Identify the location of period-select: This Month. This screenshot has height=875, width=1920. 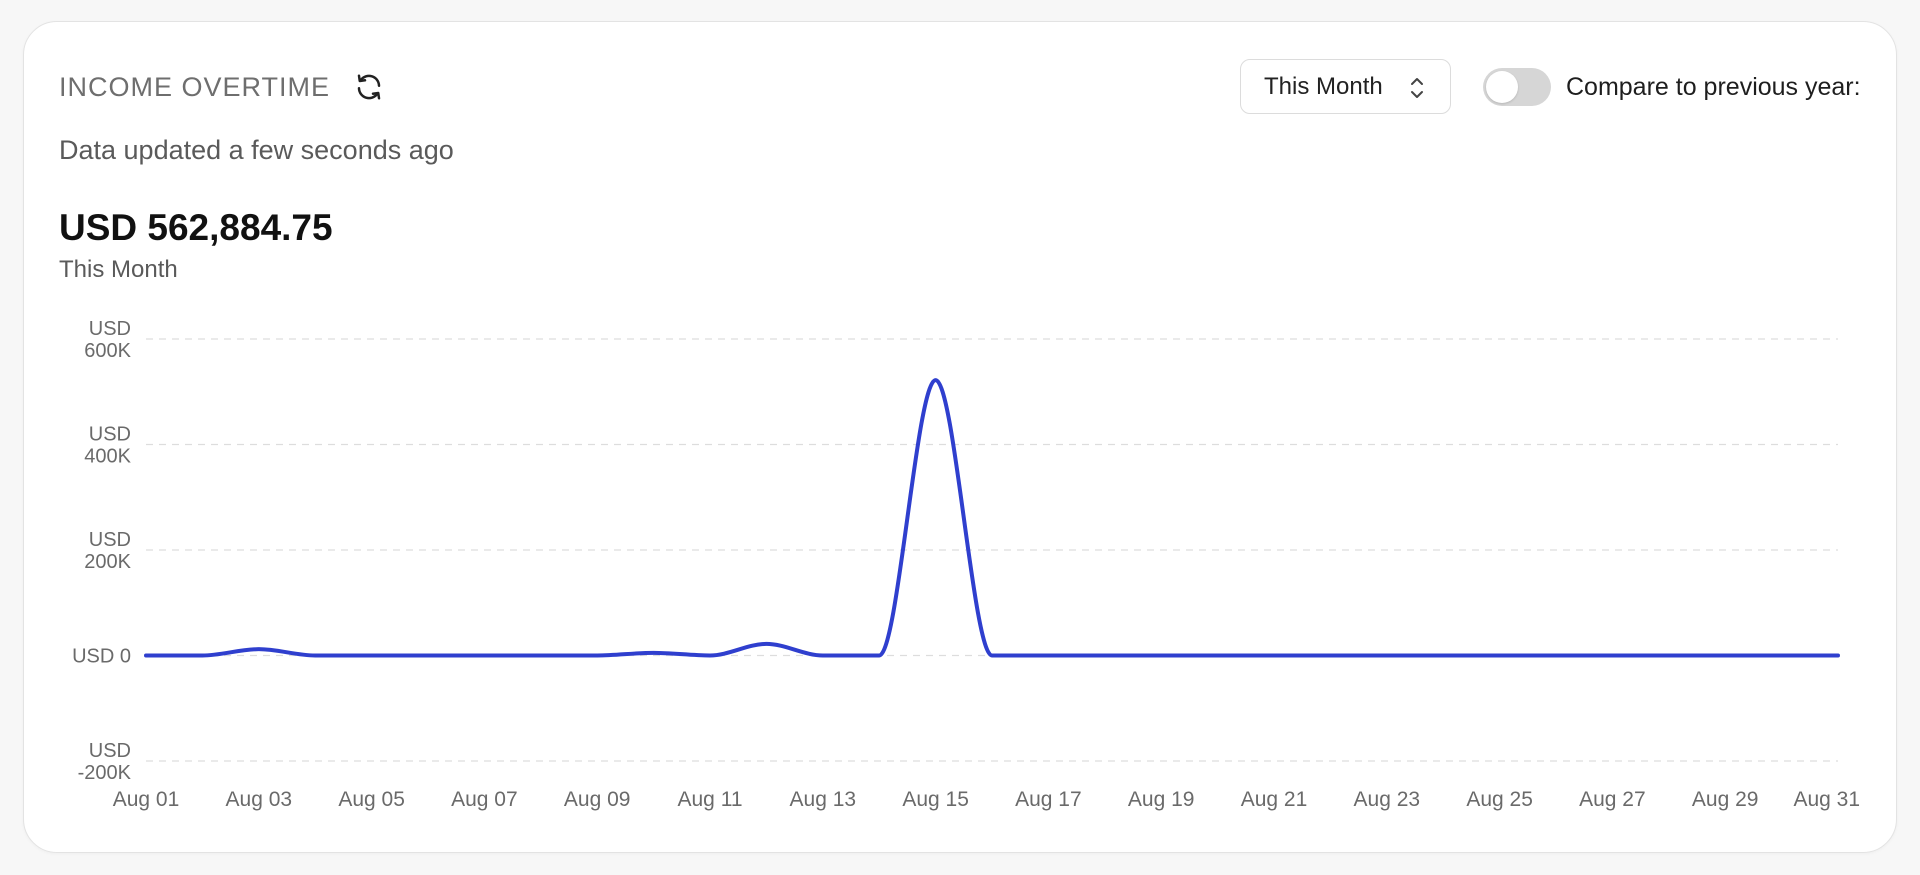
(1345, 86).